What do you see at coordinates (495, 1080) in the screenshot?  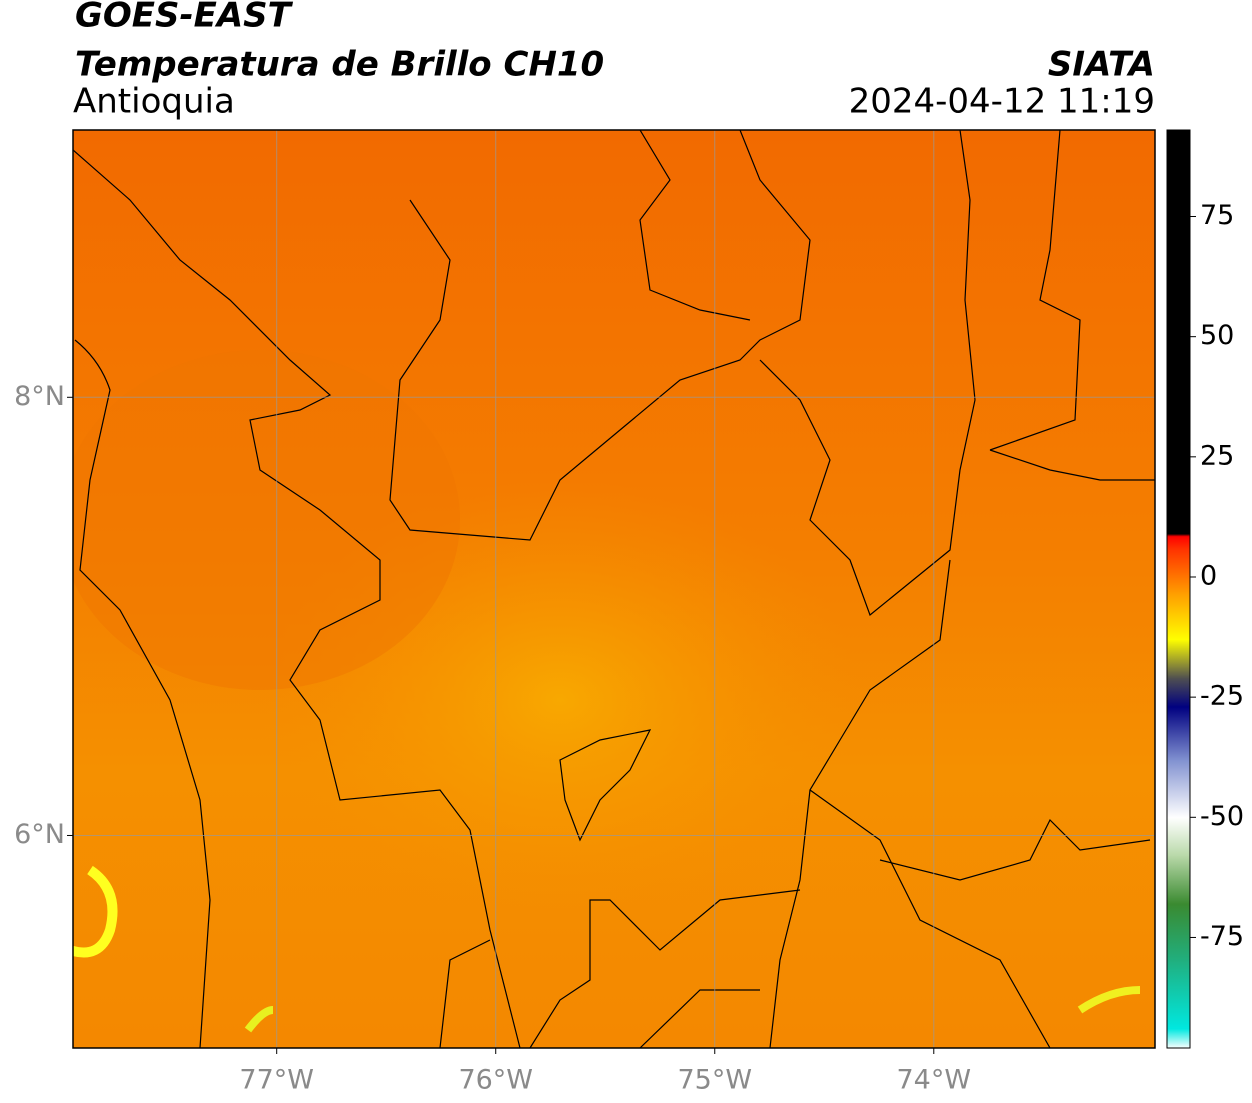 I see `x-tick-label: 76°W` at bounding box center [495, 1080].